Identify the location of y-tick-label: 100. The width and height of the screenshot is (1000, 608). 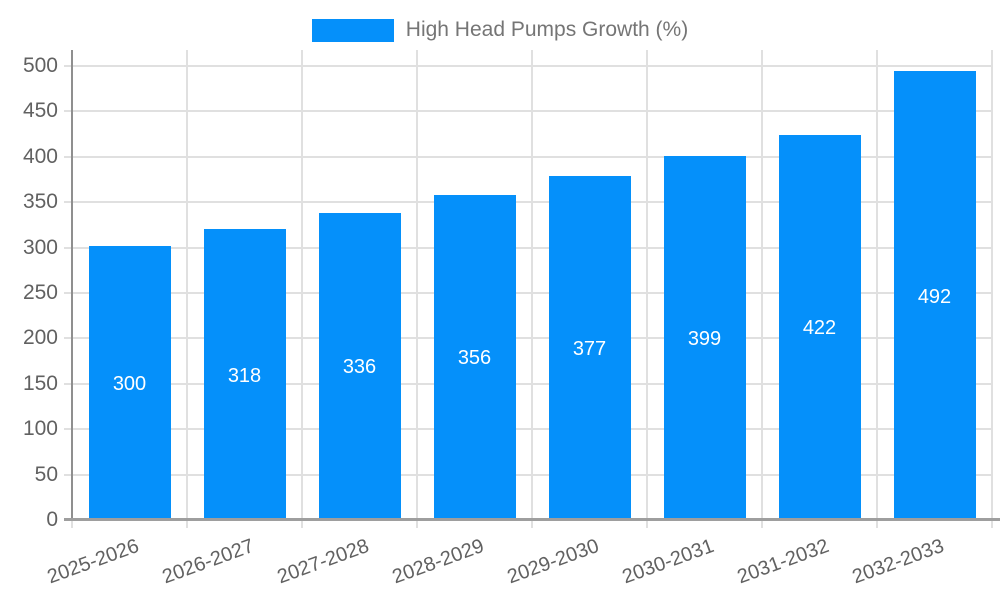
(40, 429).